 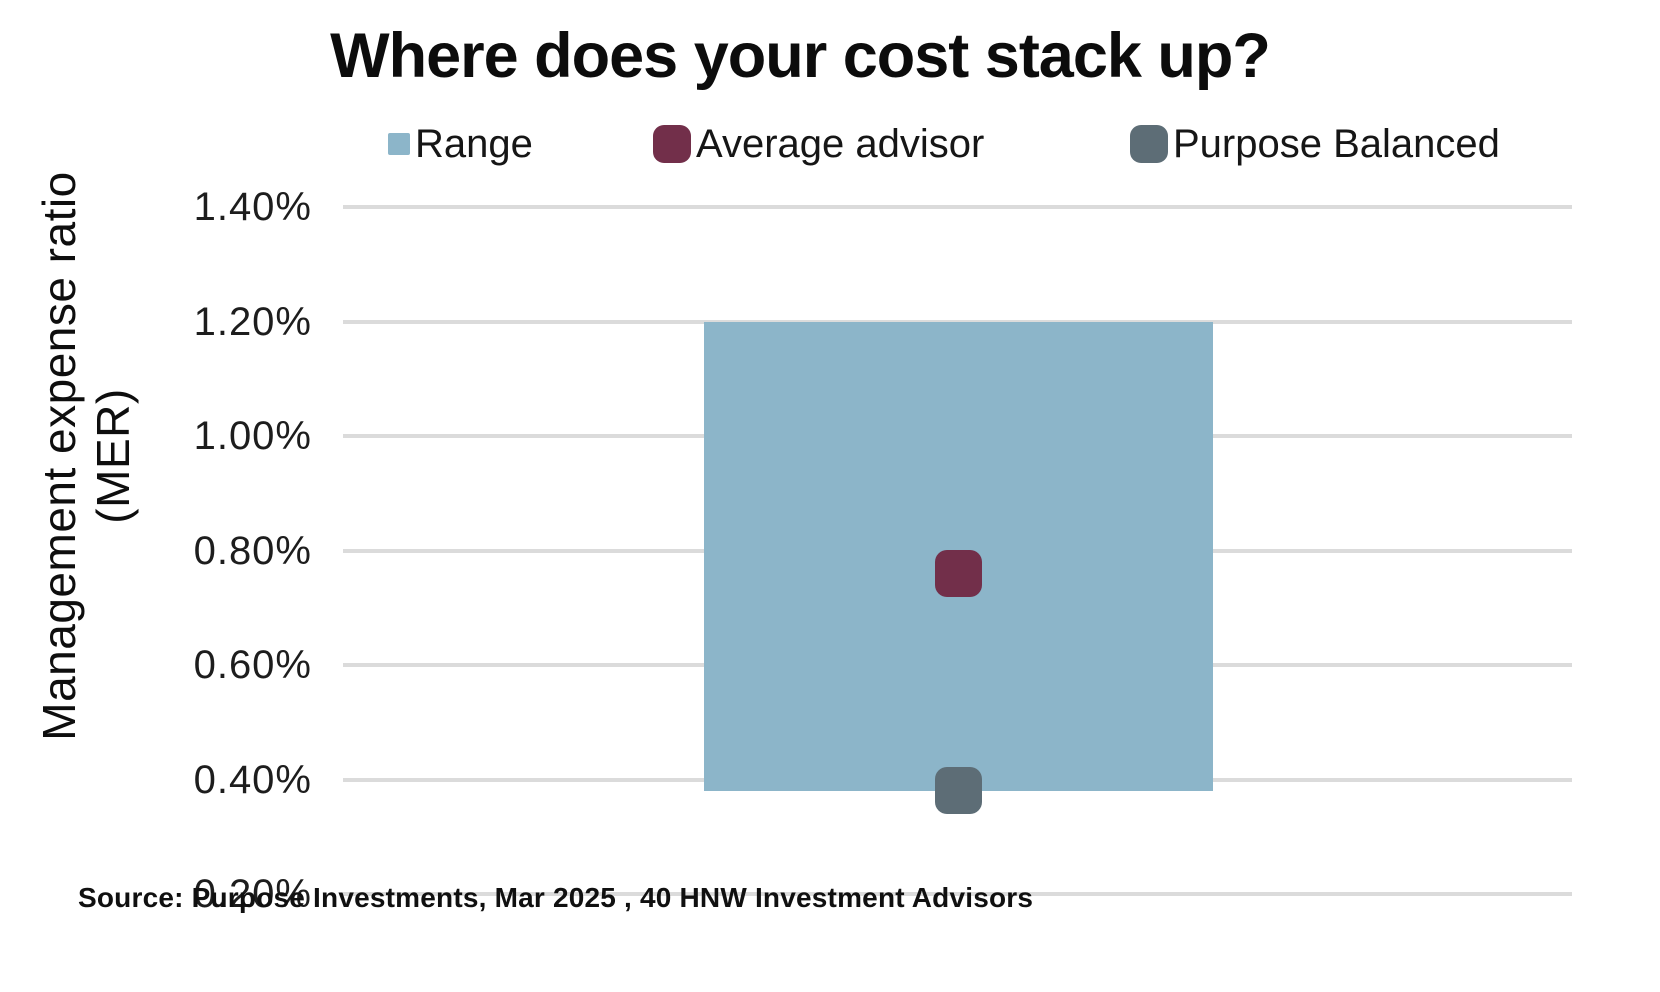 I want to click on legend-label-average-advisor: Average advisor, so click(x=840, y=143).